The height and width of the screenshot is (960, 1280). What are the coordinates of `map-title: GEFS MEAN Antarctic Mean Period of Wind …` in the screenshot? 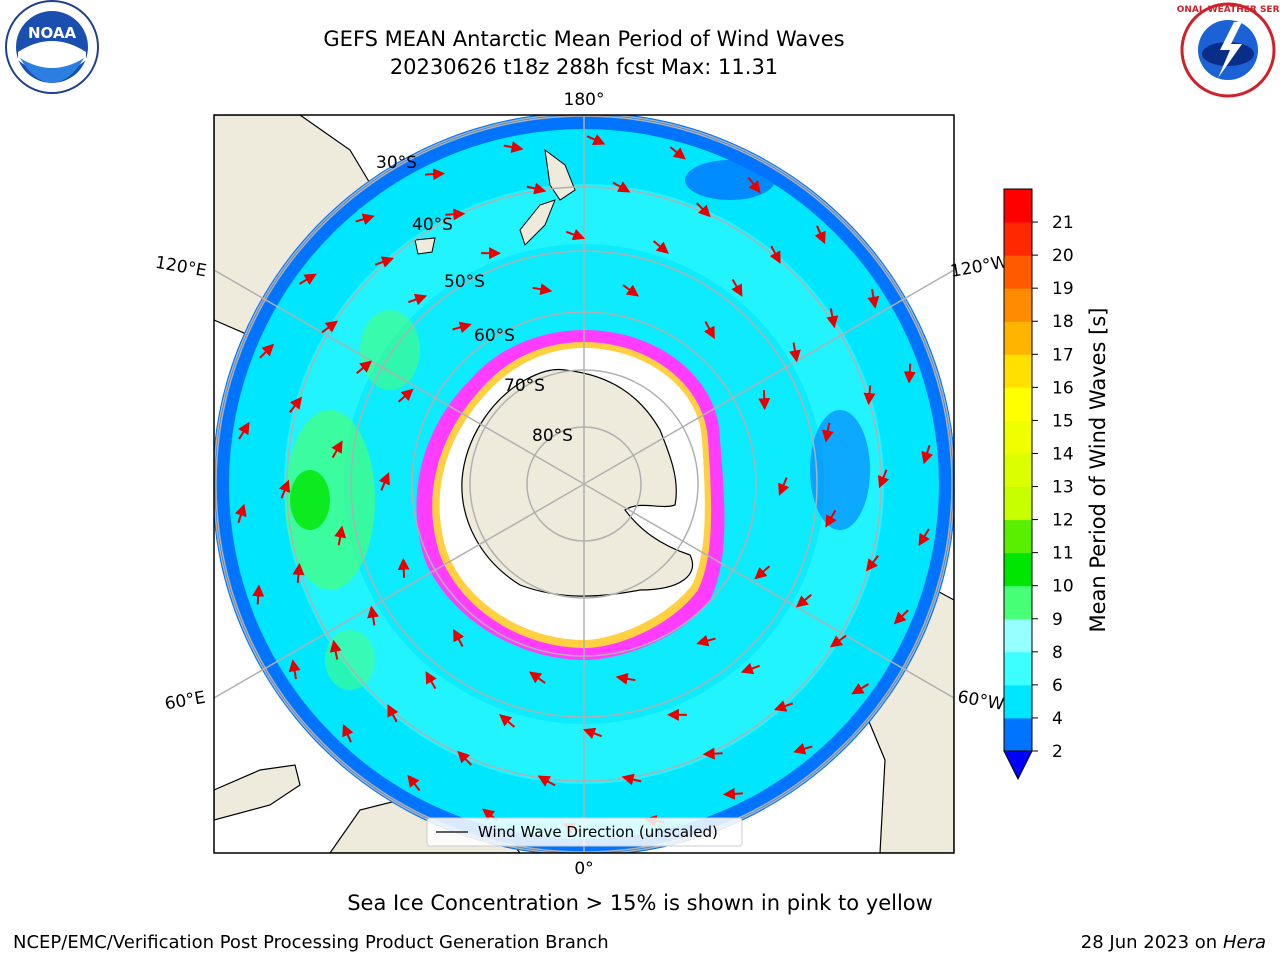 It's located at (584, 39).